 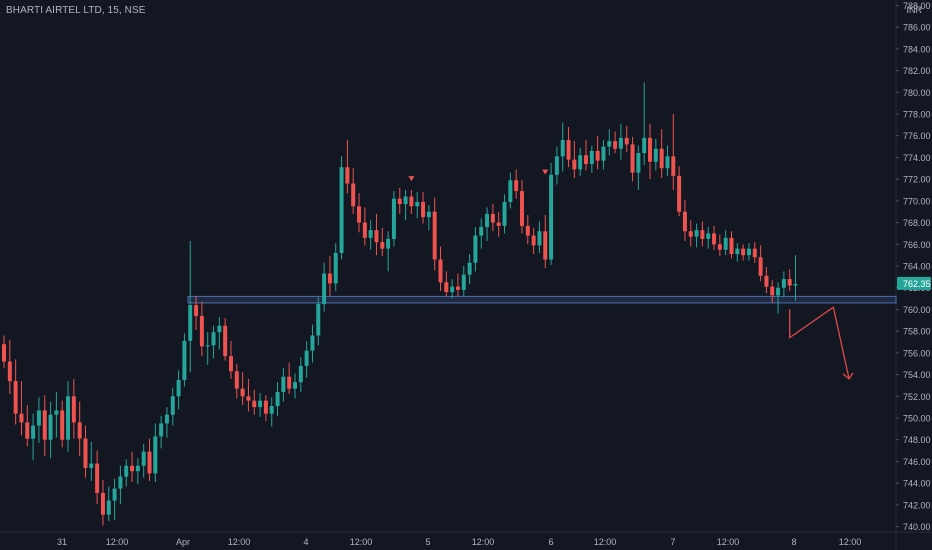 What do you see at coordinates (411, 179) in the screenshot?
I see `sell-signal-marker` at bounding box center [411, 179].